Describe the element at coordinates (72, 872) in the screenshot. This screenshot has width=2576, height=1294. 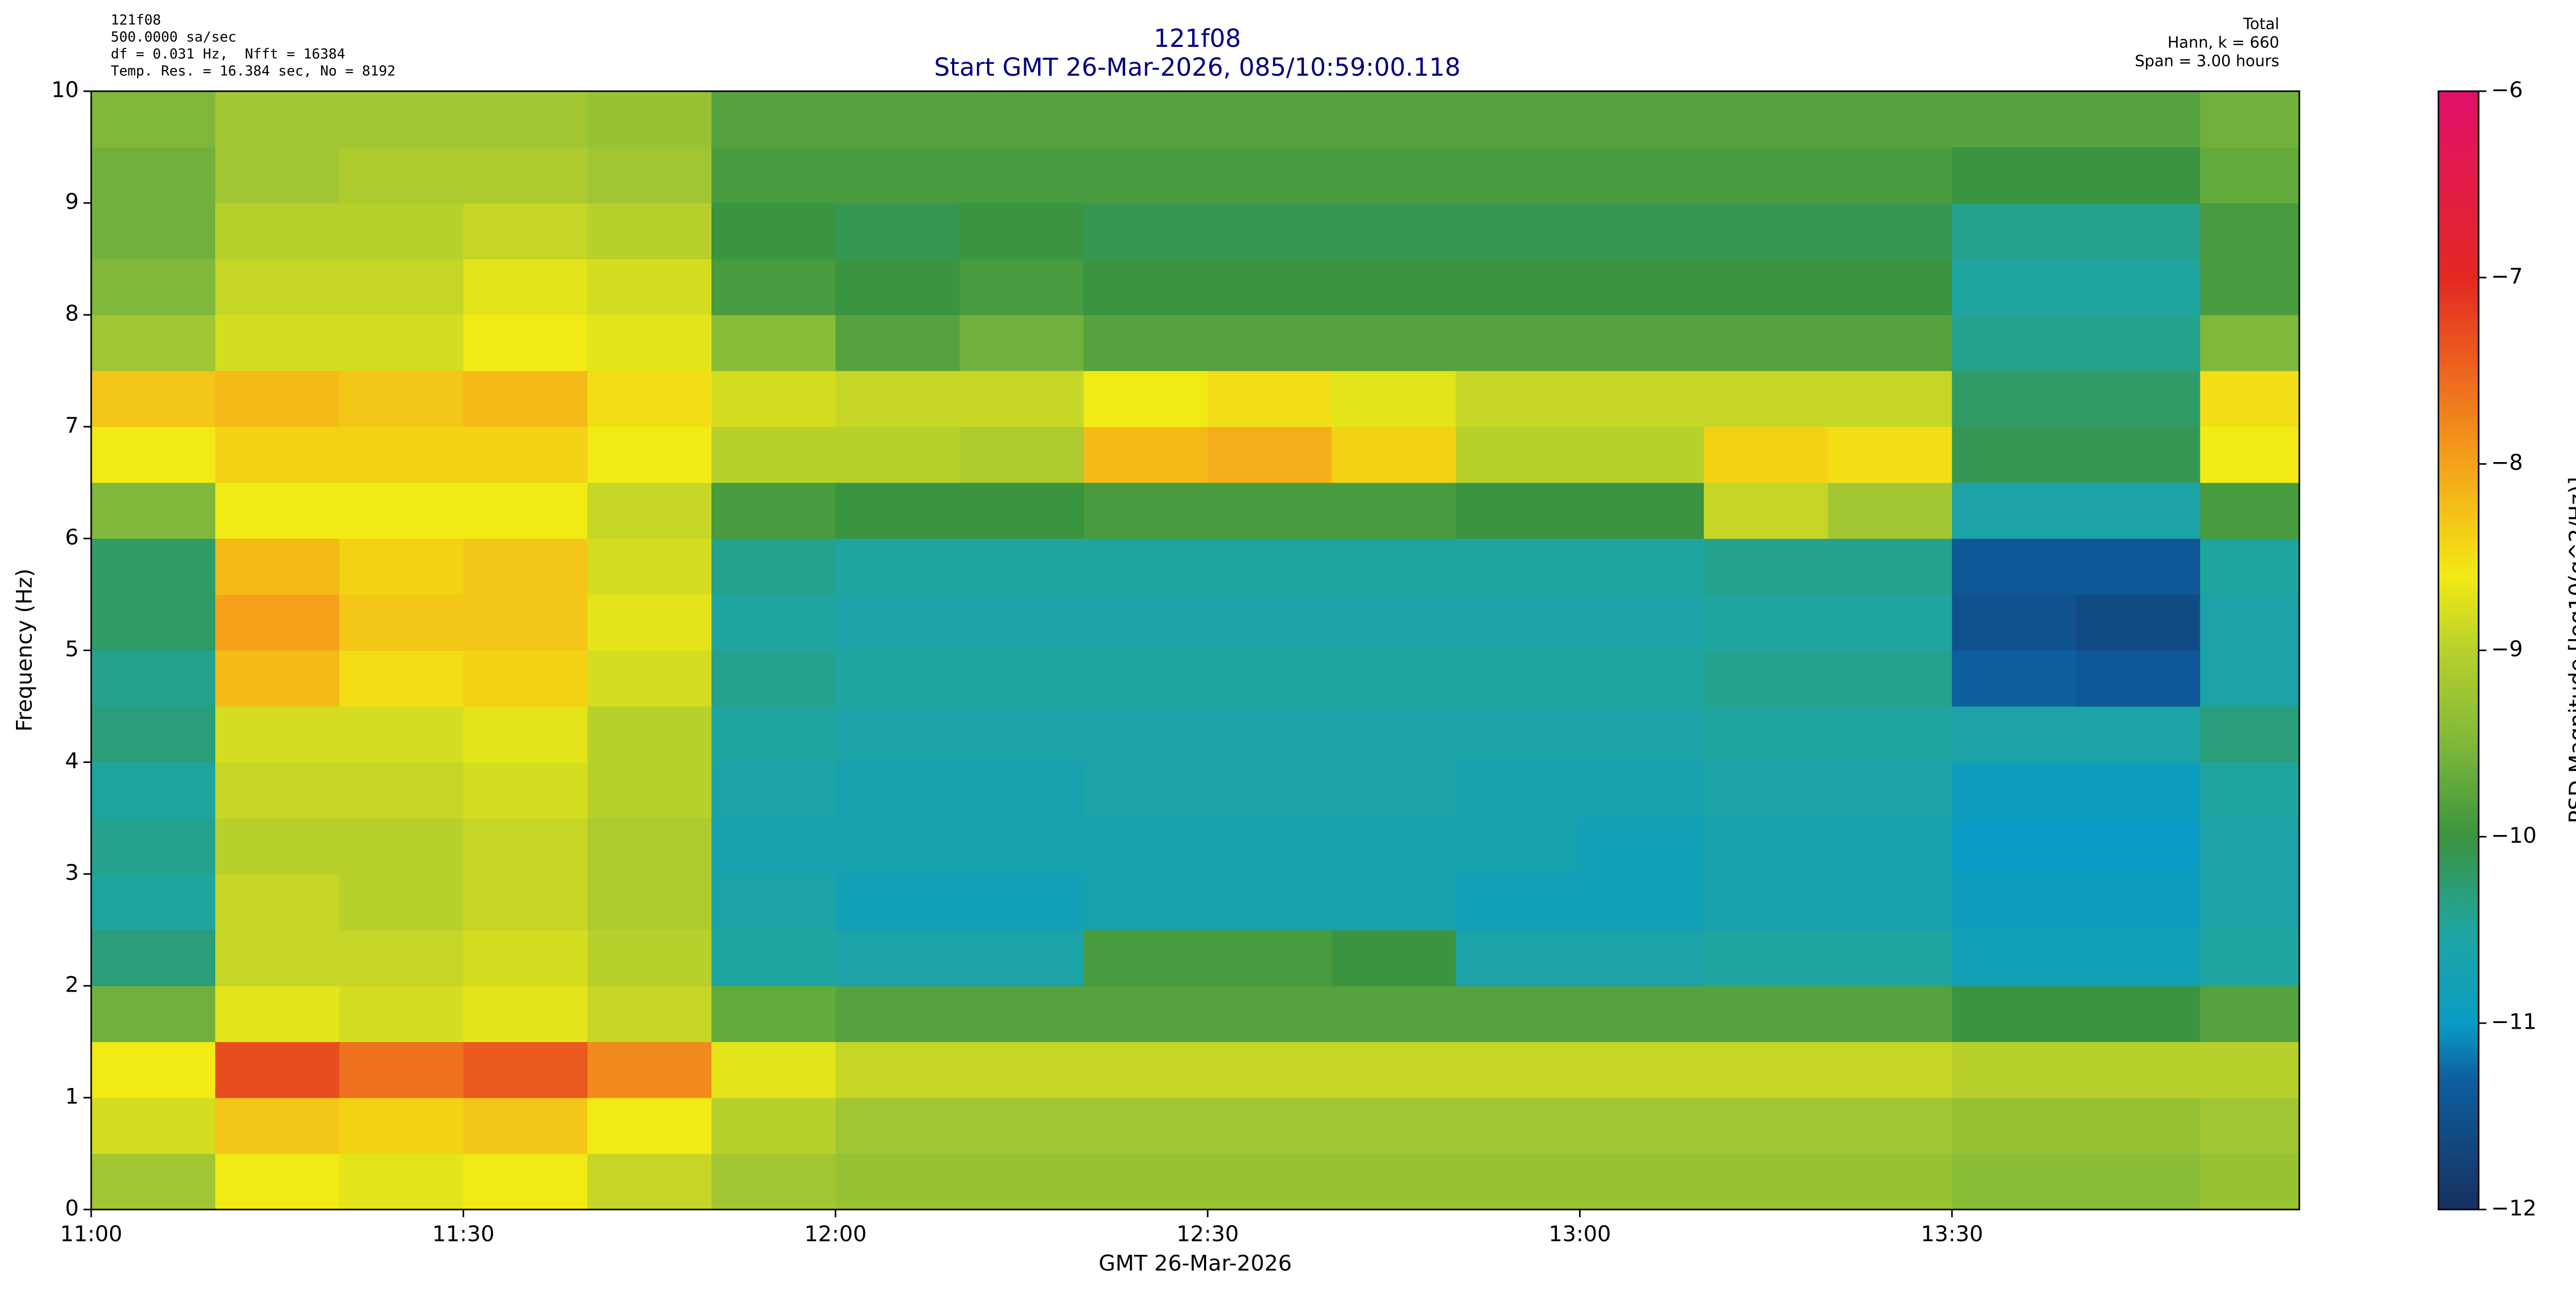
I see `y-tick-label: 3` at that location.